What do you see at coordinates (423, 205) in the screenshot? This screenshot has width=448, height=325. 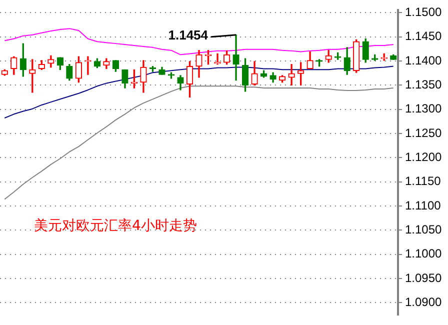 I see `y-tick-label: 1.1100` at bounding box center [423, 205].